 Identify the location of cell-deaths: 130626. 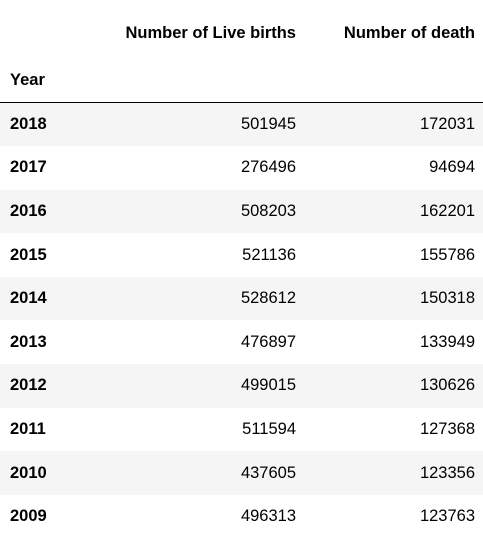
(447, 385).